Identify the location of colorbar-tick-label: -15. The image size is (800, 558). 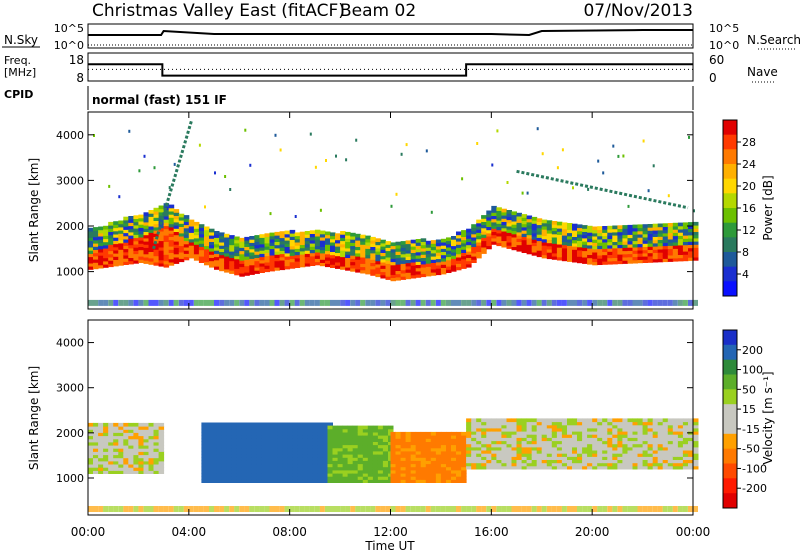
(751, 429).